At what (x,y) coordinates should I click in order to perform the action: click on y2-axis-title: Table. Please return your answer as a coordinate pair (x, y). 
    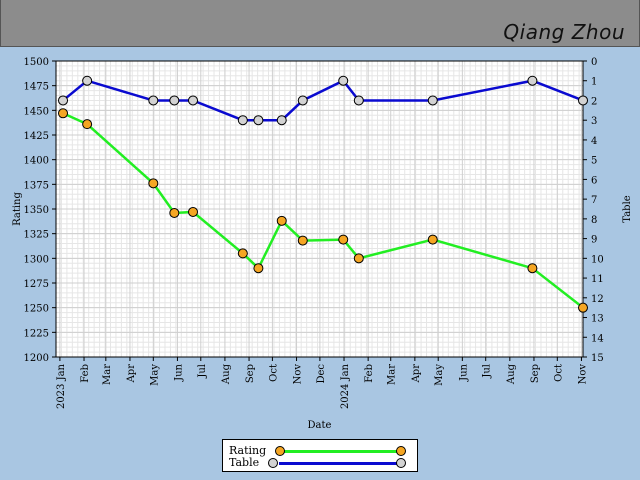
    Looking at the image, I should click on (627, 208).